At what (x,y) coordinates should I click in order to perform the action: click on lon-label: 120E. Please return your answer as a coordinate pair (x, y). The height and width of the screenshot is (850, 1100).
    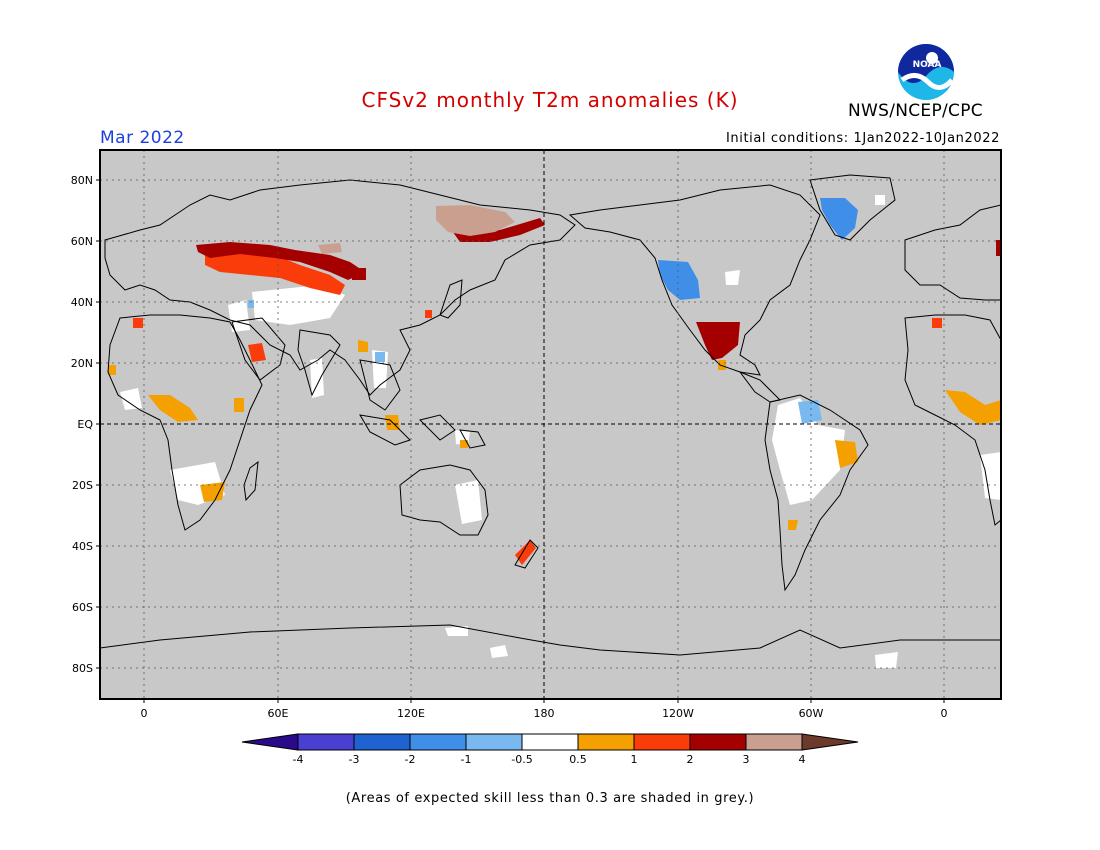
    Looking at the image, I should click on (411, 713).